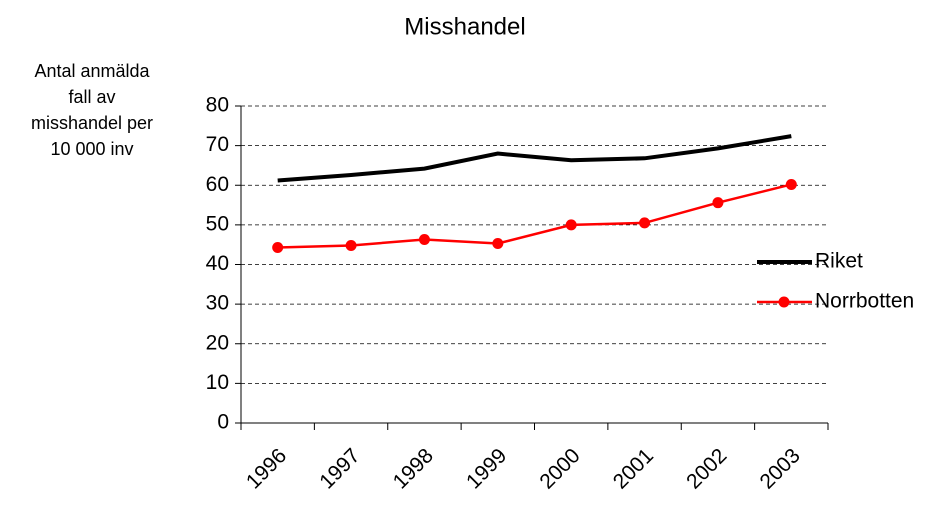 Image resolution: width=940 pixels, height=509 pixels. What do you see at coordinates (839, 261) in the screenshot?
I see `legend-label: Riket` at bounding box center [839, 261].